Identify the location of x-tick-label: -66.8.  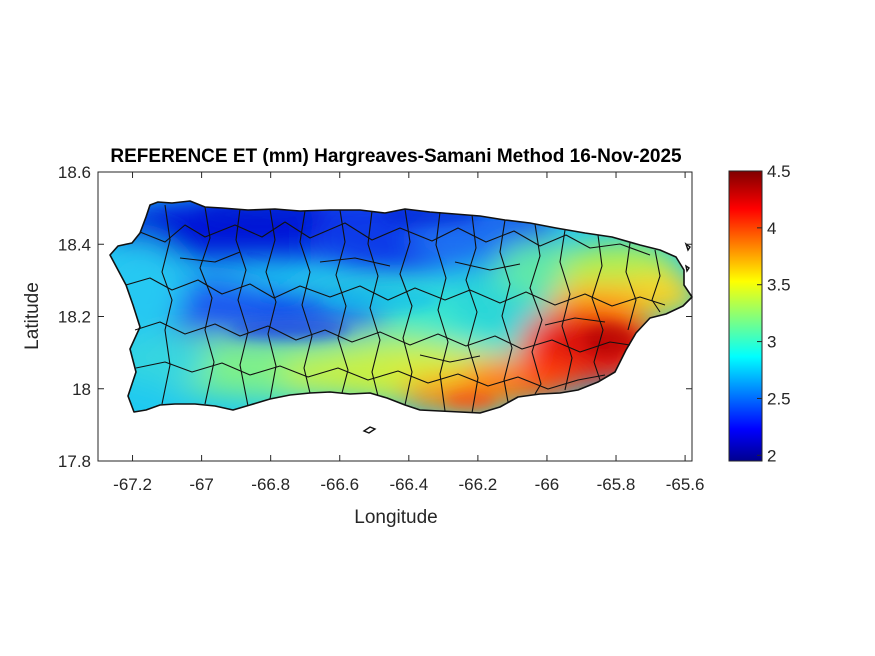
(270, 484).